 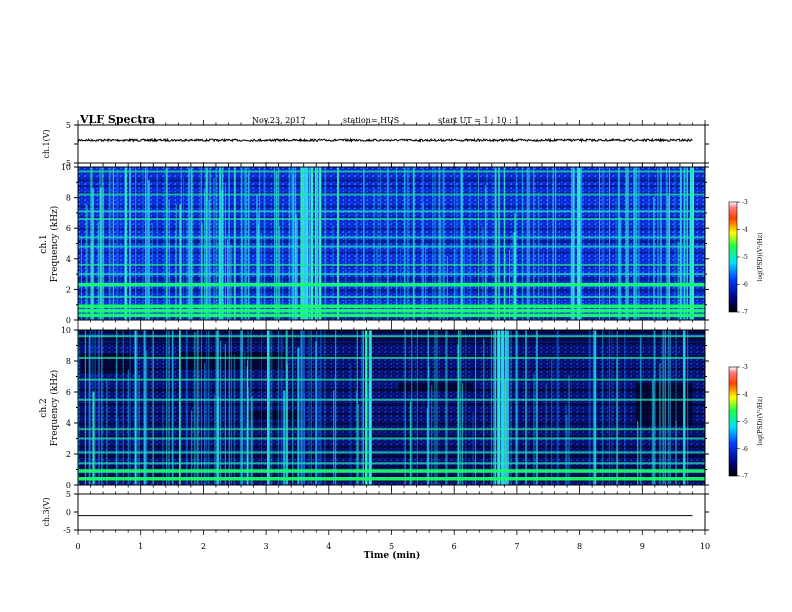 I want to click on ch3-waveform-ytick-label: 0, so click(x=68, y=512).